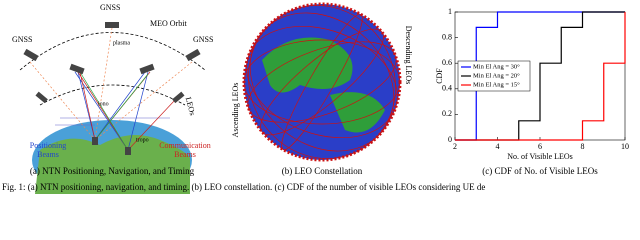  Describe the element at coordinates (450, 11) in the screenshot. I see `y-tick-label: 1` at that location.